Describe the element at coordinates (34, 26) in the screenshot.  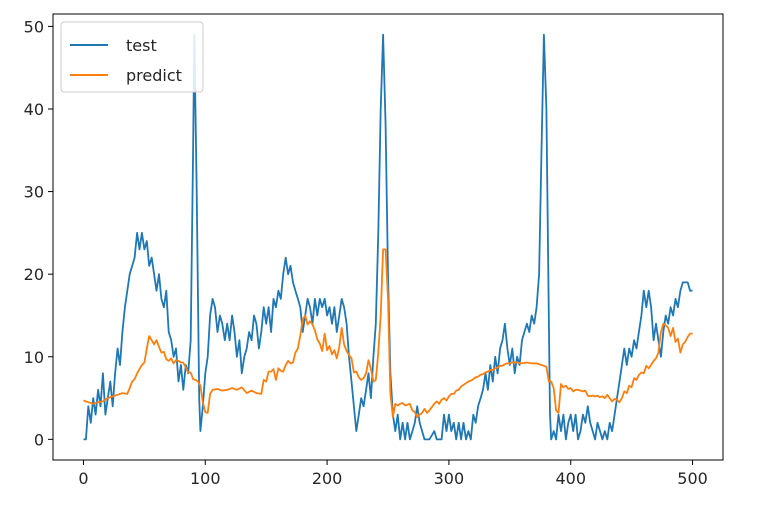
I see `y-tick-label: 50` at that location.